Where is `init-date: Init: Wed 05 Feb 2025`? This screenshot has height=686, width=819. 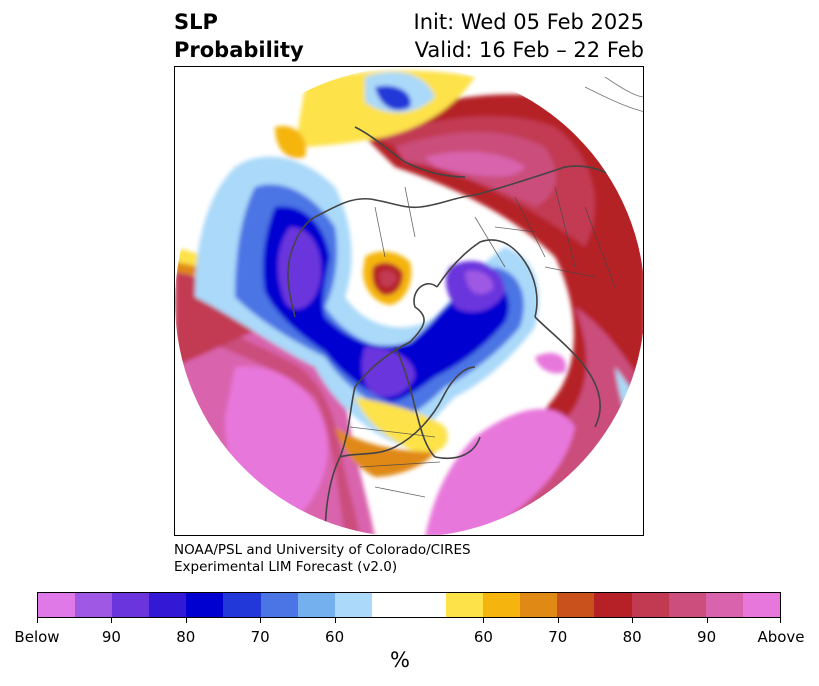 init-date: Init: Wed 05 Feb 2025 is located at coordinates (528, 22).